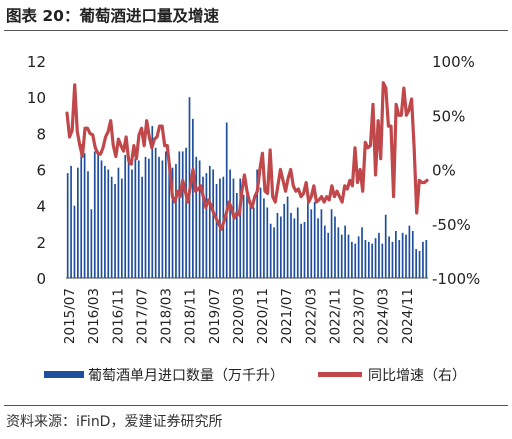 The image size is (512, 439). What do you see at coordinates (408, 316) in the screenshot?
I see `x-tick-label: 2024/11` at bounding box center [408, 316].